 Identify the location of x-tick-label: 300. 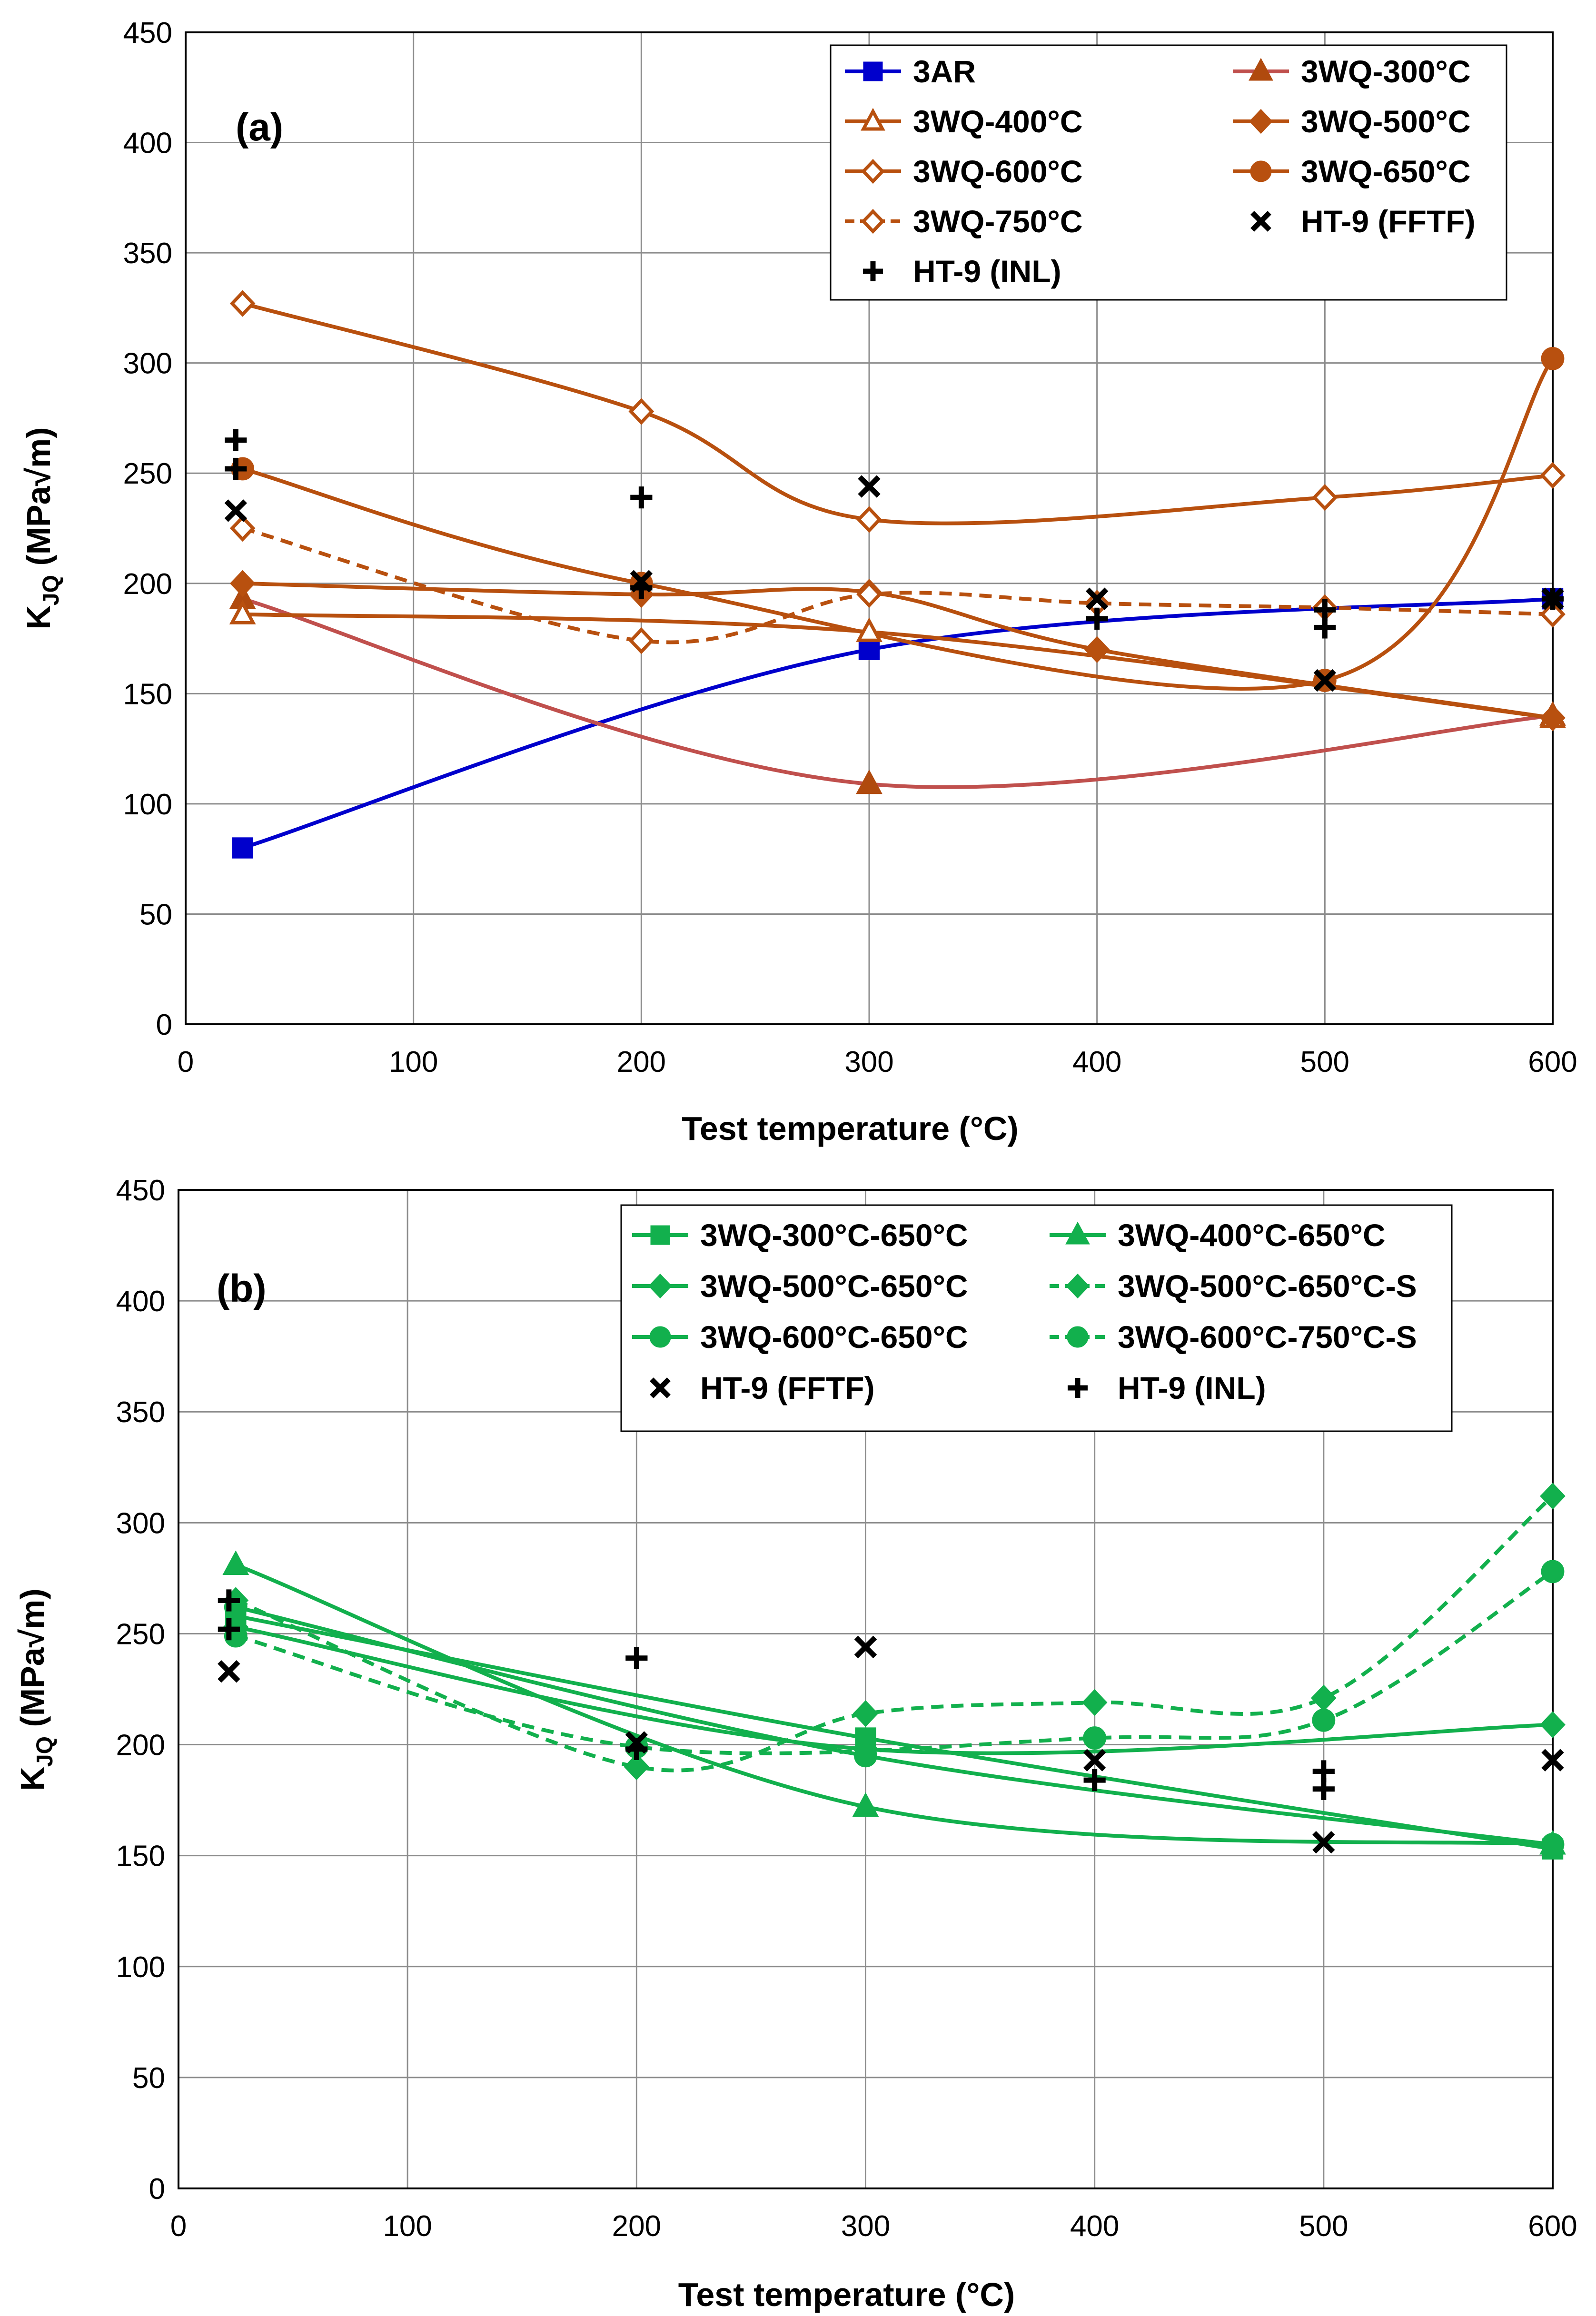
(869, 1062).